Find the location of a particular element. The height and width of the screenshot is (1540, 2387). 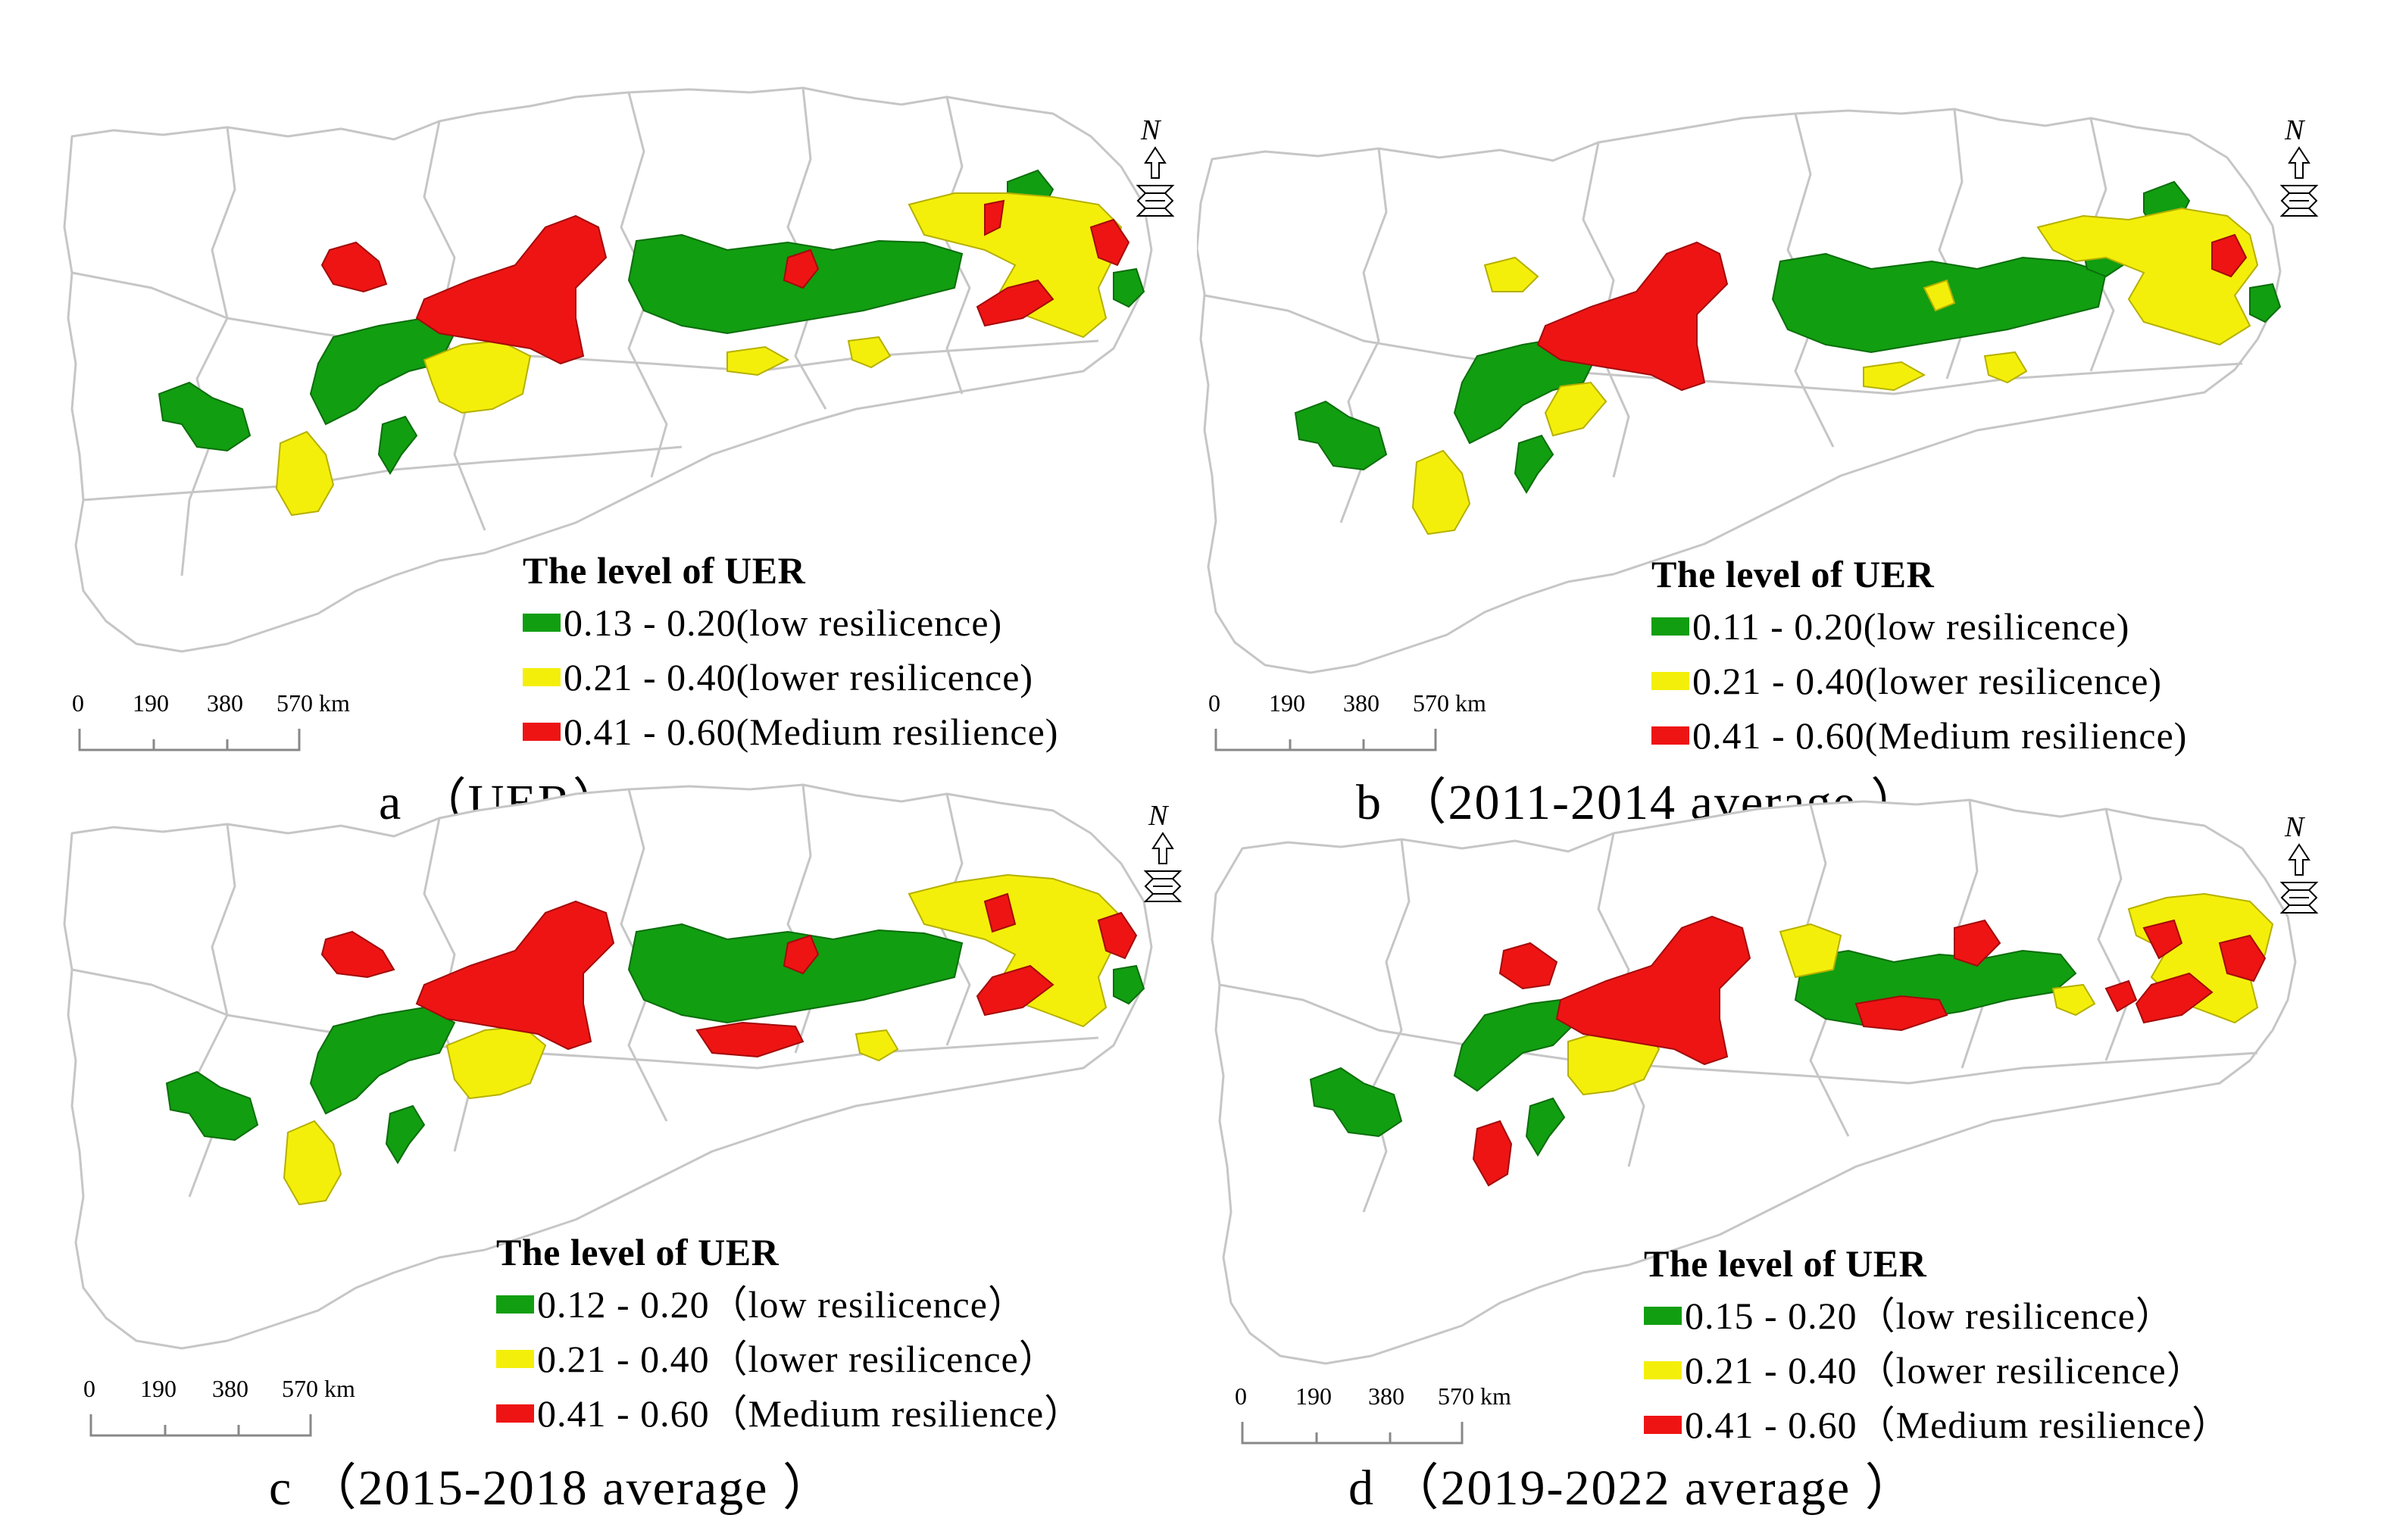

legend-item-green: 0.15 - 0.20（low resilicence） is located at coordinates (1937, 1316).